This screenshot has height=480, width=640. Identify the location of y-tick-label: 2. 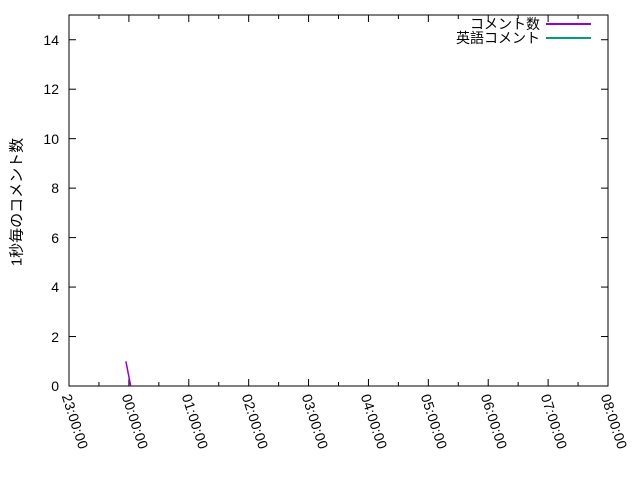
(55, 336).